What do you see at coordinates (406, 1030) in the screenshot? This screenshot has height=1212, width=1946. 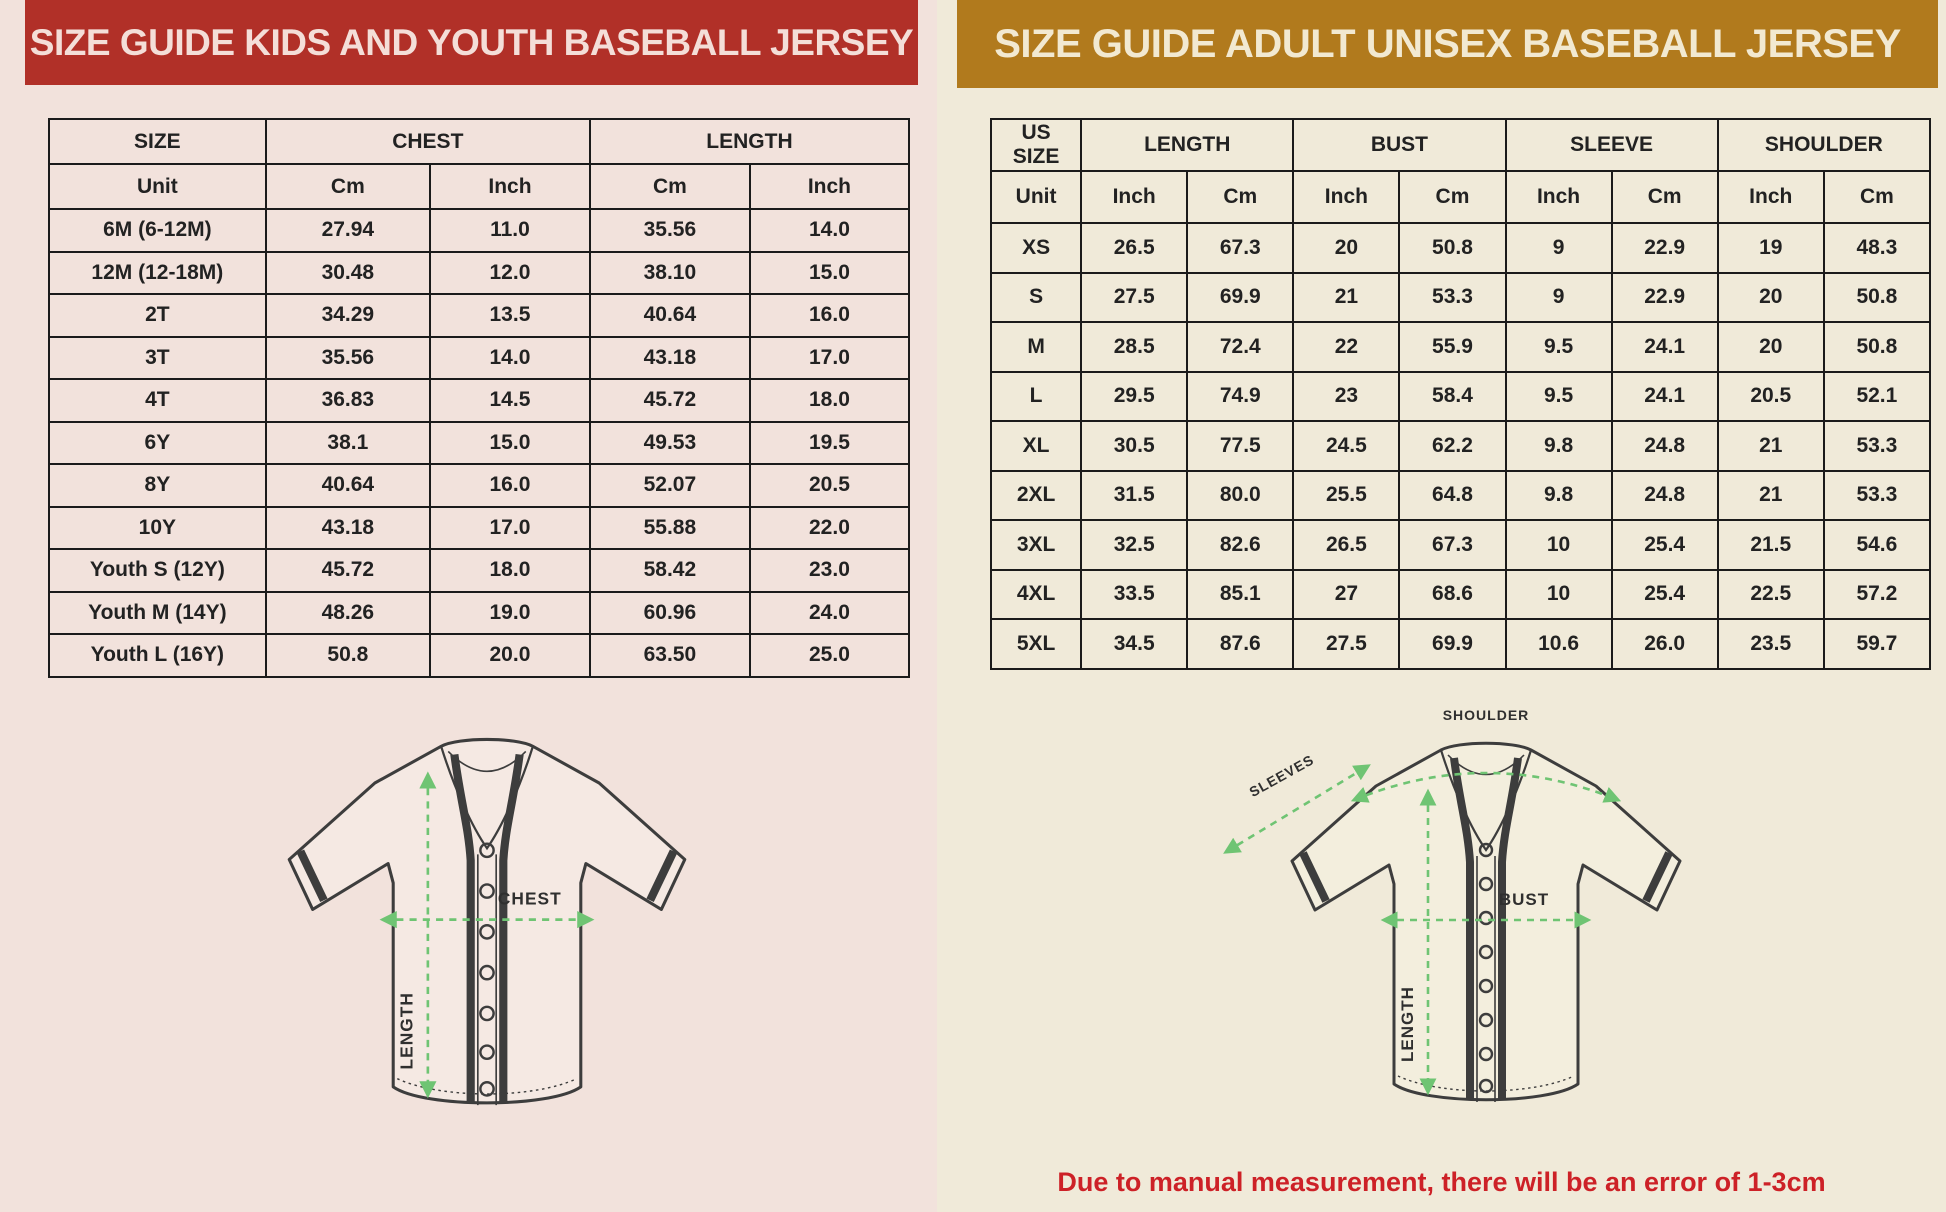 I see `length-label: LENGTH` at bounding box center [406, 1030].